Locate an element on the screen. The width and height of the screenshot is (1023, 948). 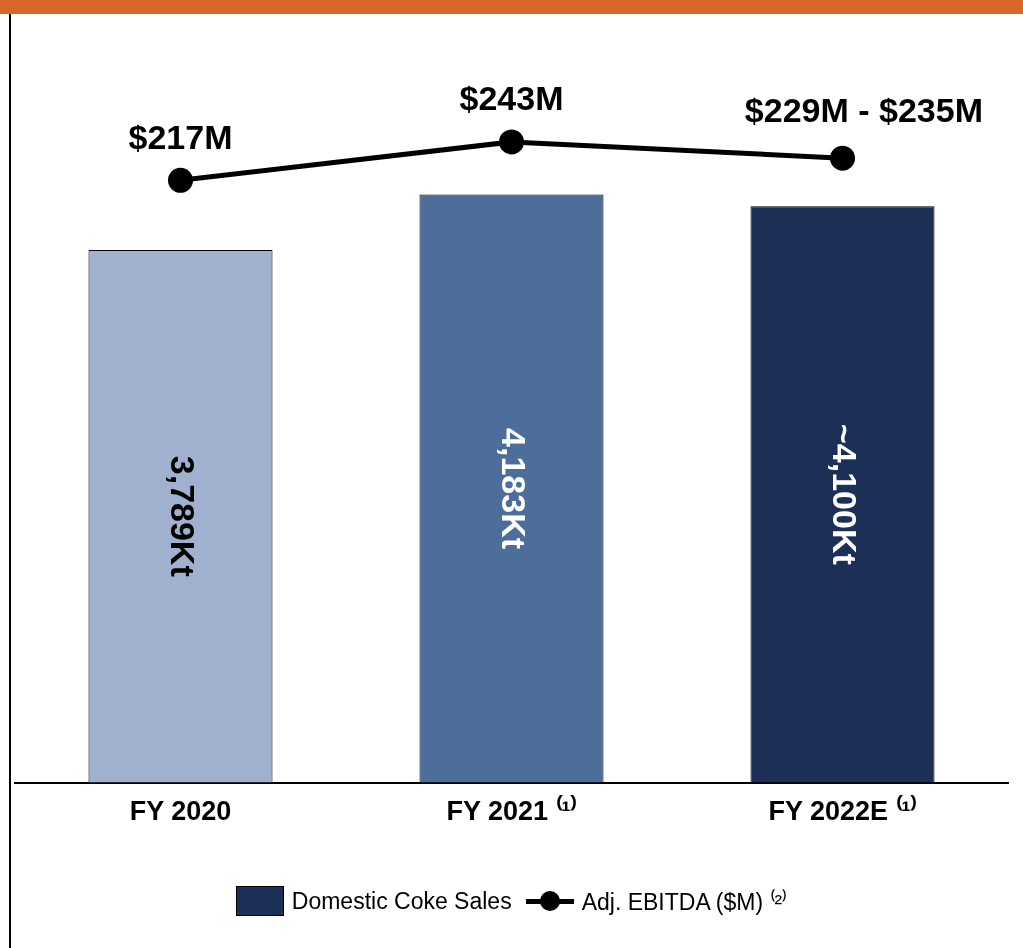
annotation: $229M - $235M is located at coordinates (863, 110).